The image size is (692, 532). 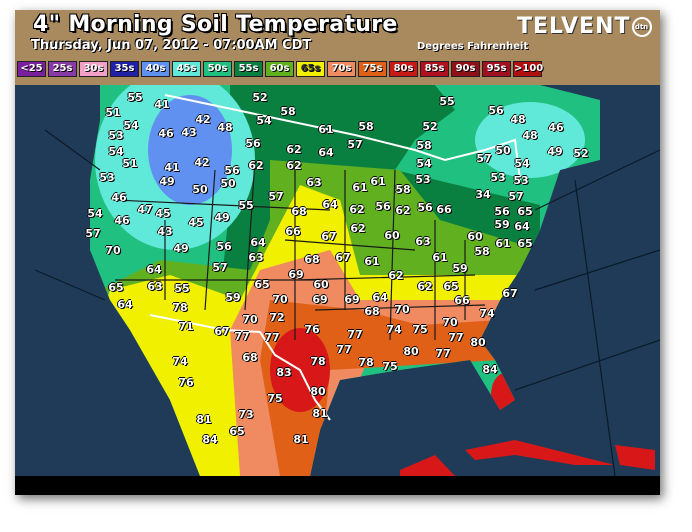 I want to click on station-temperature: 52, so click(x=260, y=97).